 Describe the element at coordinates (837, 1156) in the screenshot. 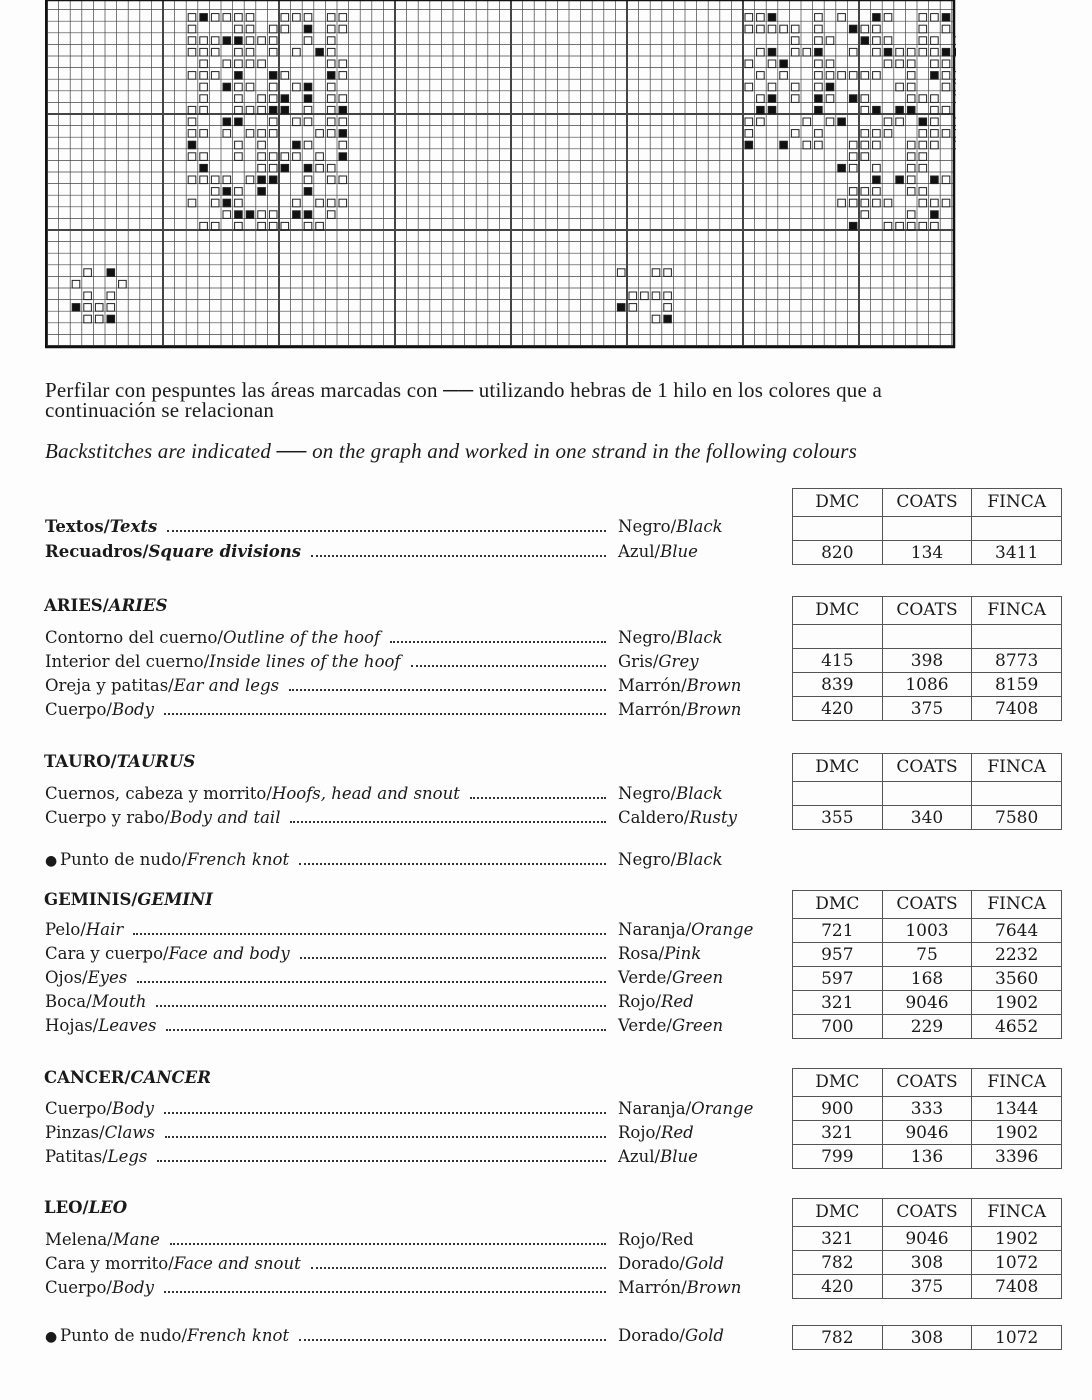

I see `table-cell: 799` at that location.